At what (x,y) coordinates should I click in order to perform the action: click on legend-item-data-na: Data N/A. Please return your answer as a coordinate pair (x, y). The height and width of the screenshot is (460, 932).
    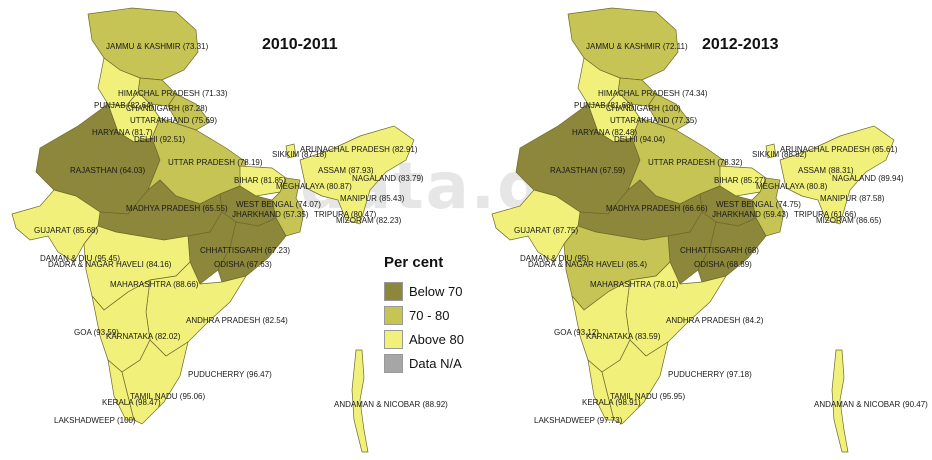
    Looking at the image, I should click on (439, 363).